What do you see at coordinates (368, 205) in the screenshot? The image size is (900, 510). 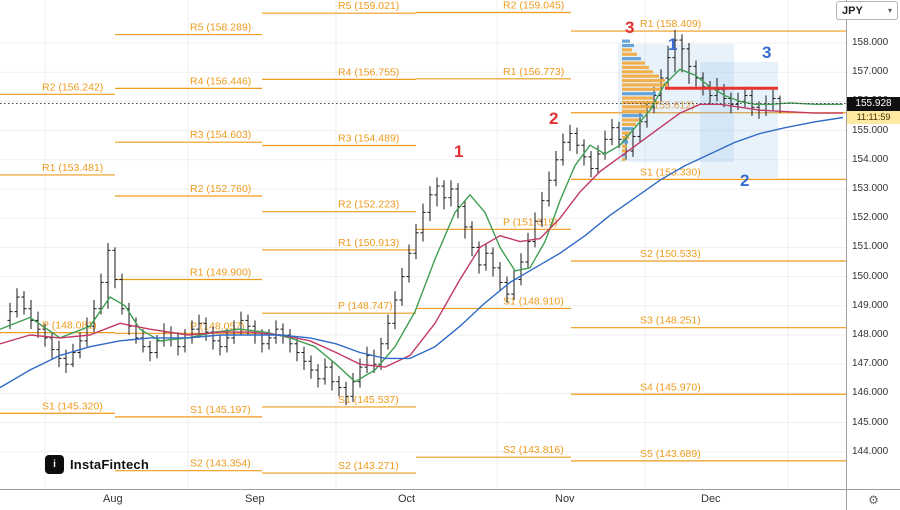 I see `pivot-label: R2 (152.223)` at bounding box center [368, 205].